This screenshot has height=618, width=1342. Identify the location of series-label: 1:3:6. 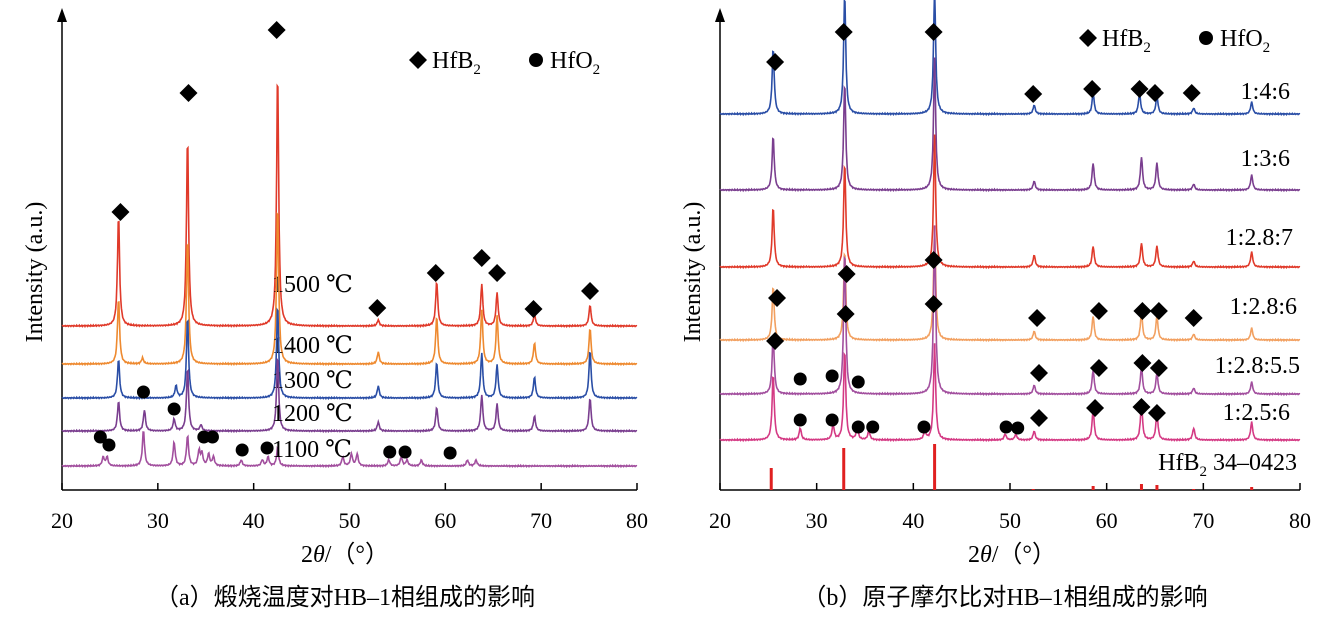
(1265, 159).